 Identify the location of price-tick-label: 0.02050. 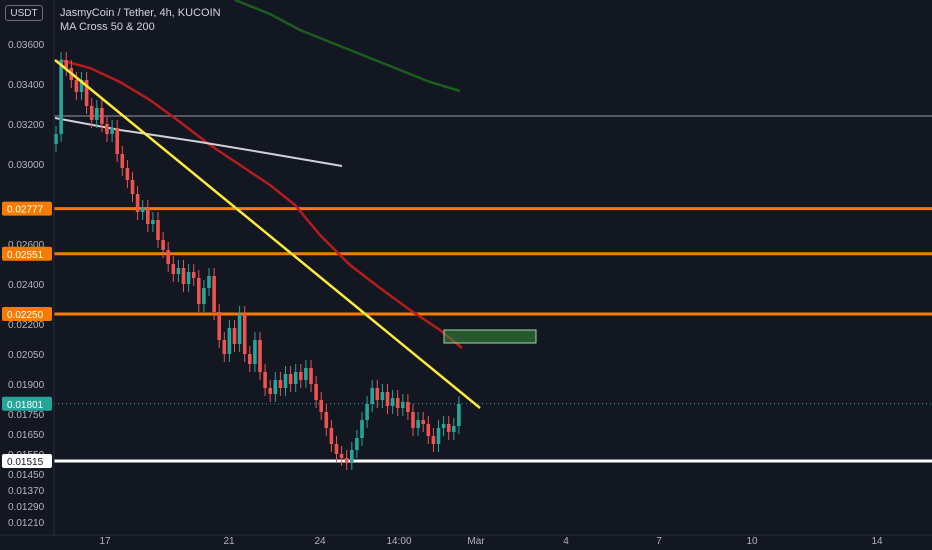
(26, 355).